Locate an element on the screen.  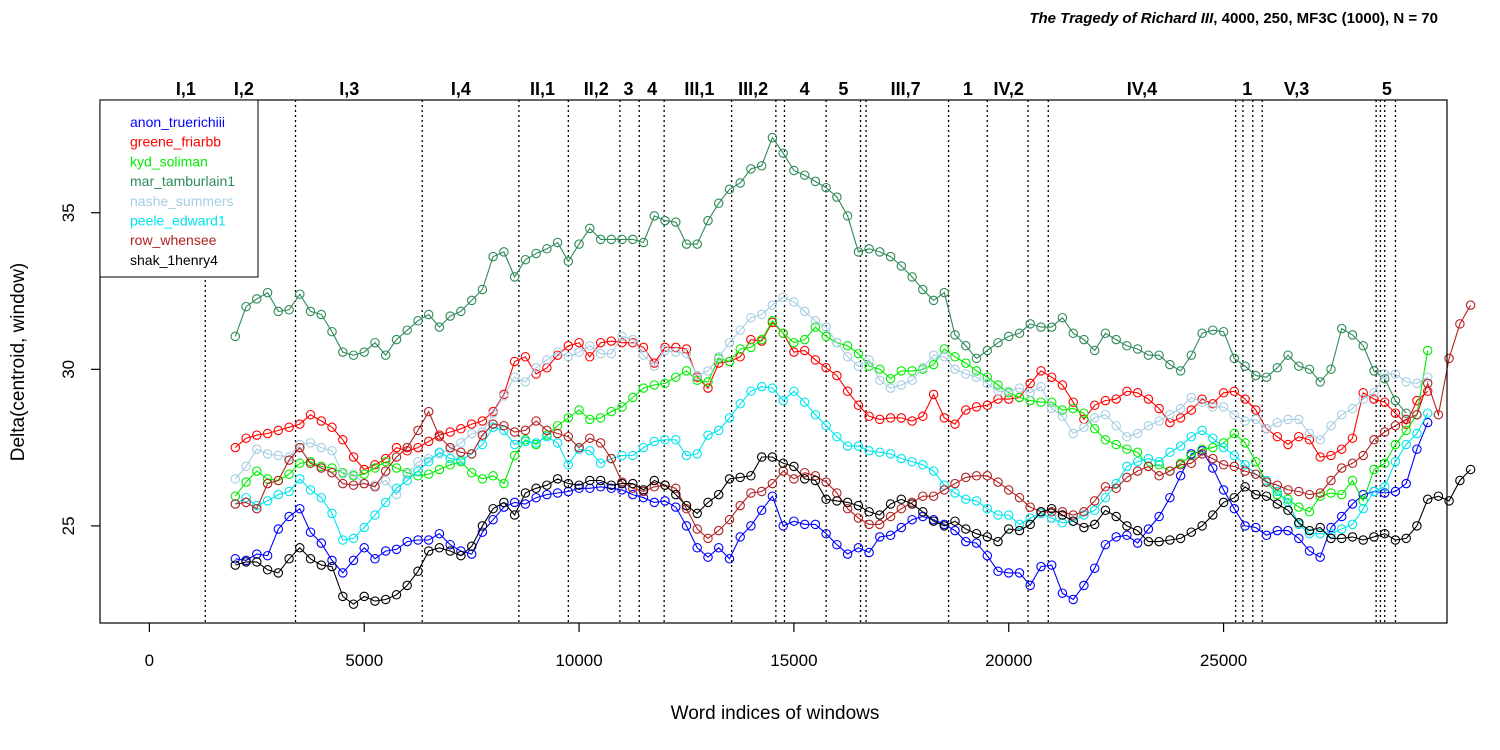
legend-entry-peele_edward1: peele_edward1 is located at coordinates (178, 221).